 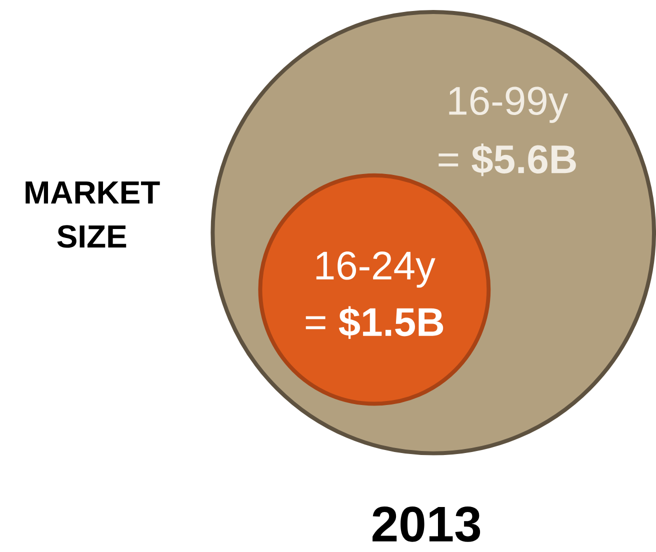 I want to click on data-label: = $1.5B, so click(x=375, y=322).